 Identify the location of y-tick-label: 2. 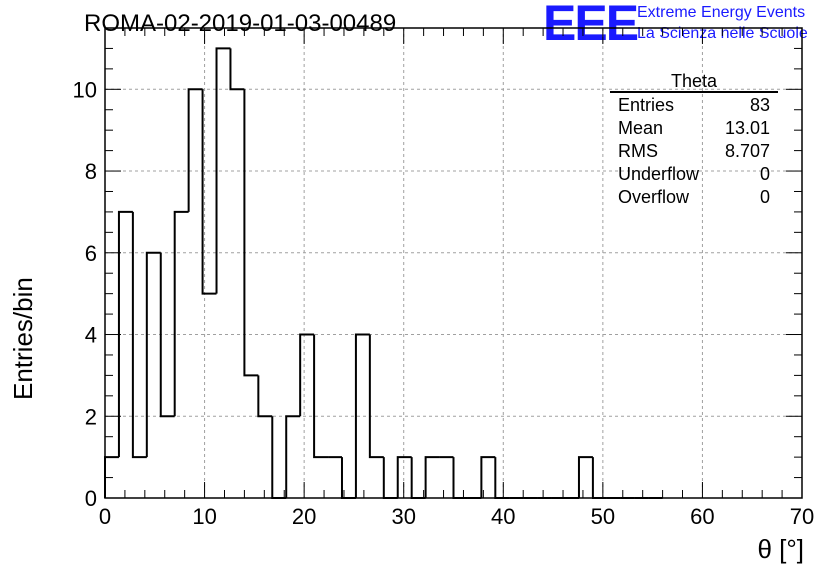
(91, 416).